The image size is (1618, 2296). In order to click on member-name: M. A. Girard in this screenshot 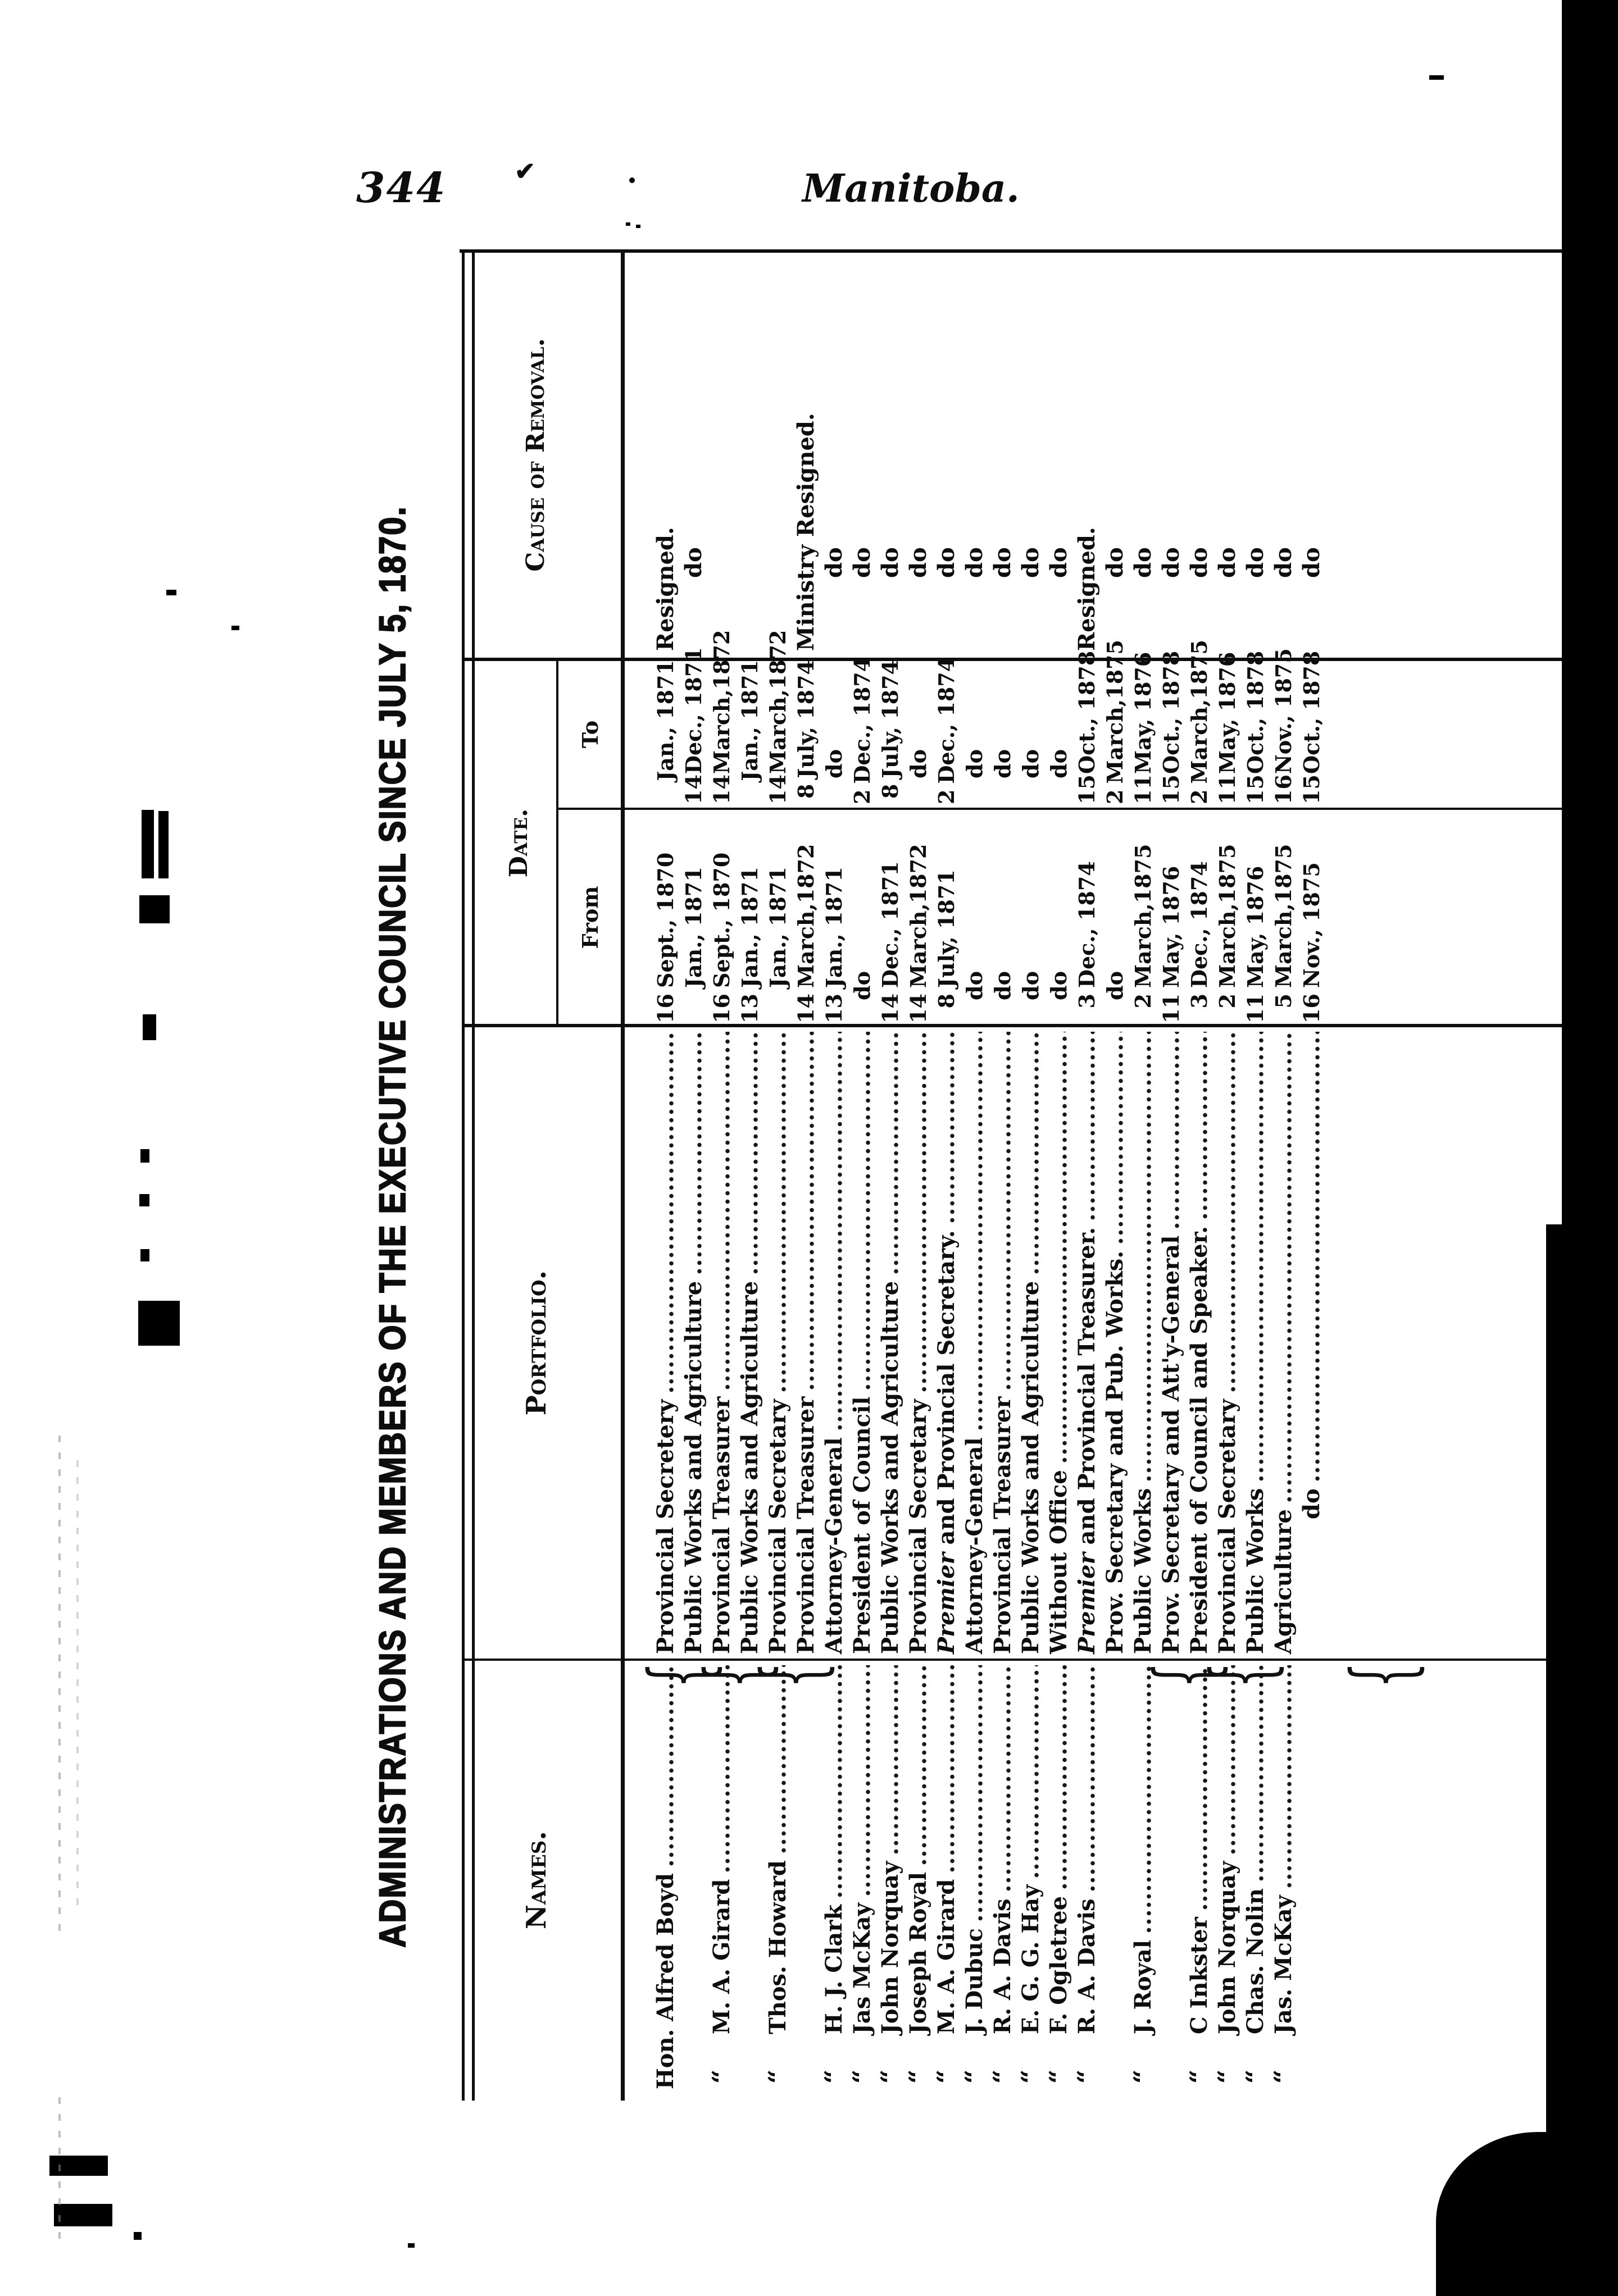, I will do `click(722, 1956)`.